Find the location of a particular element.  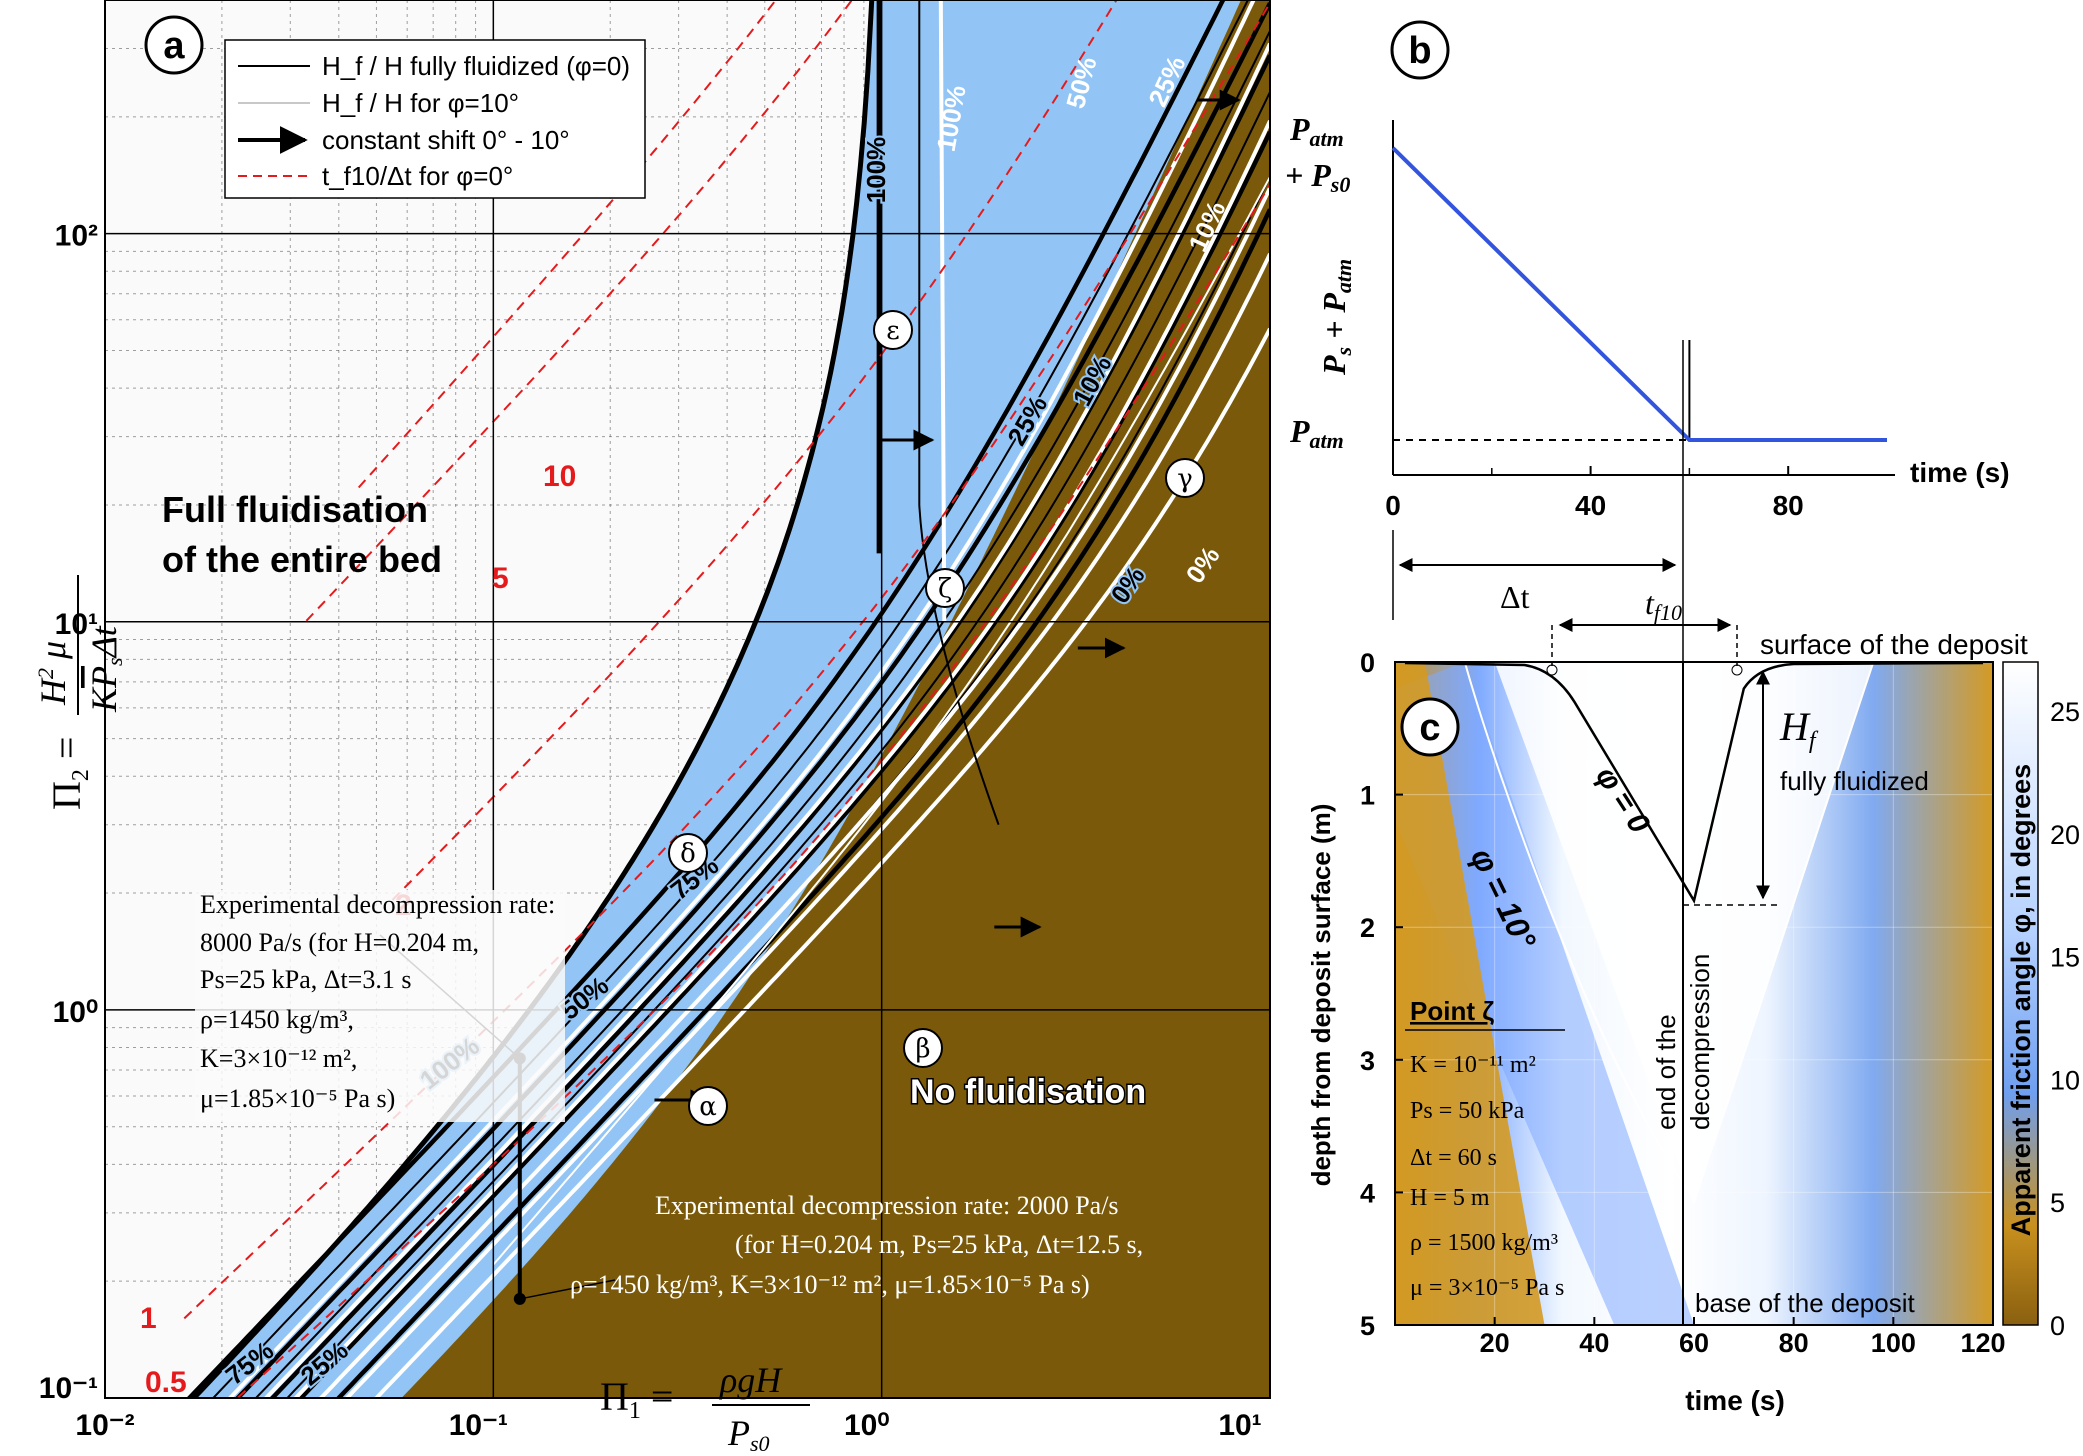

point-marker-label: α is located at coordinates (708, 1107).